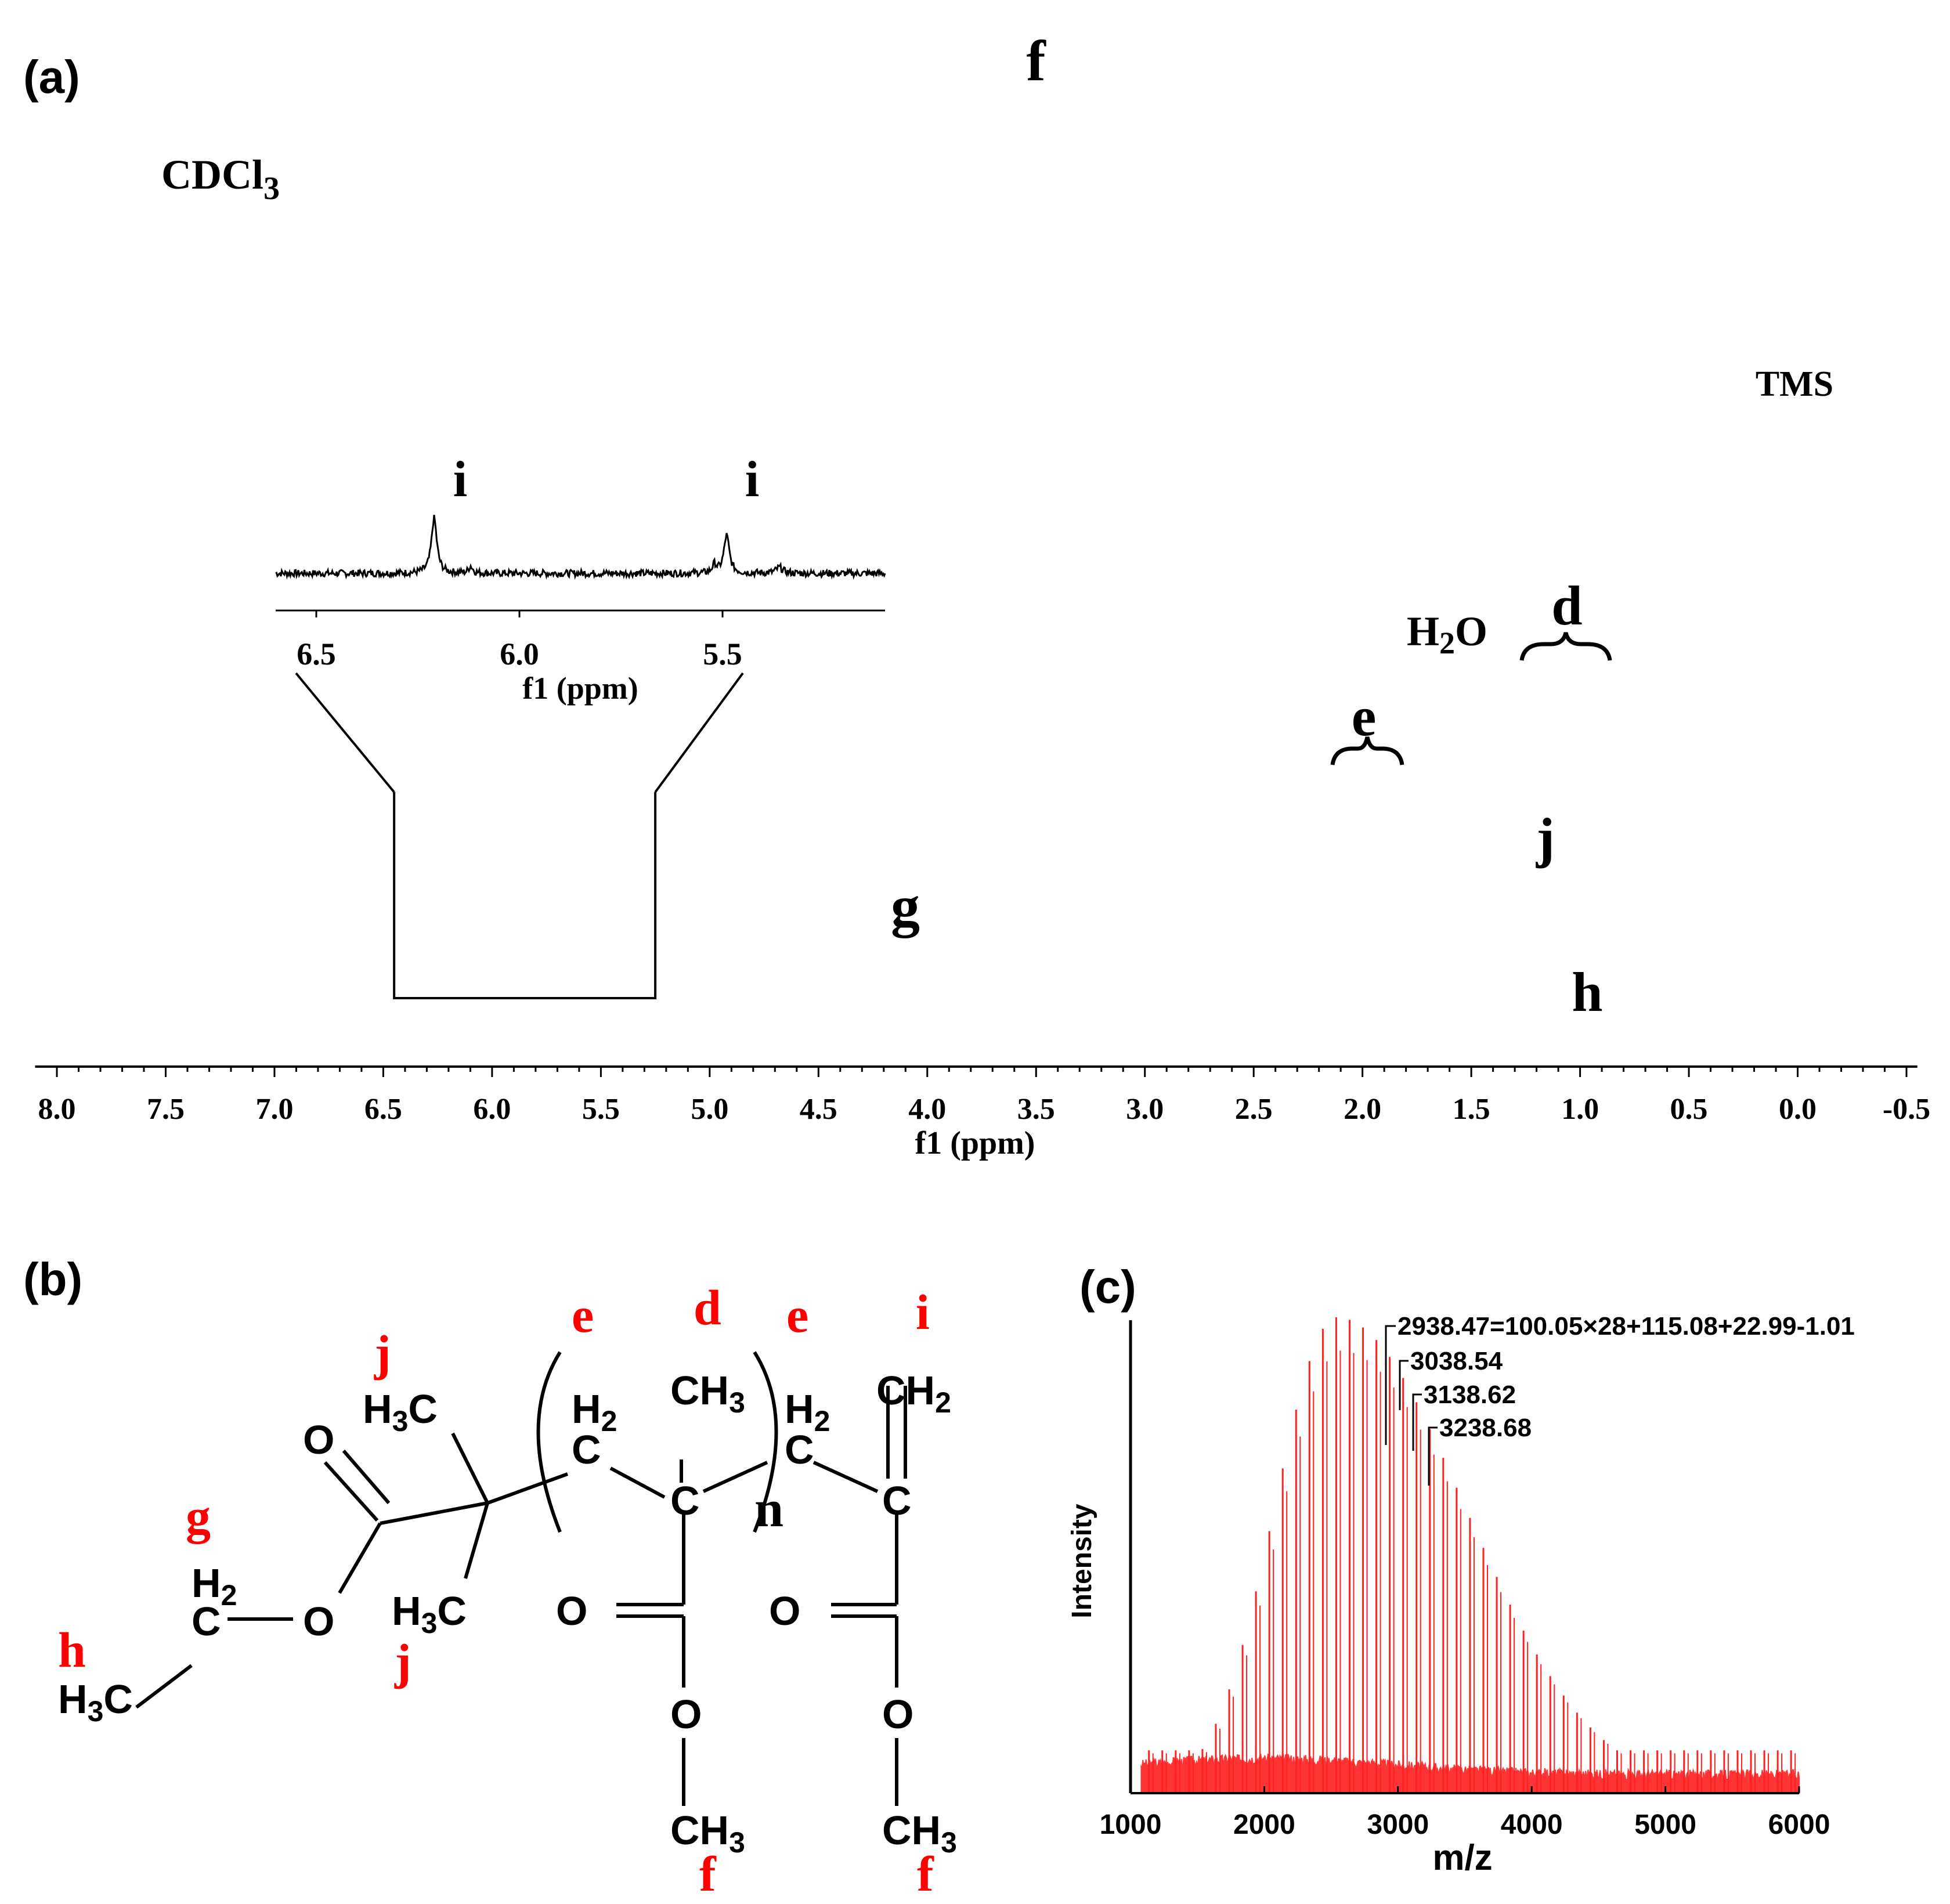  What do you see at coordinates (492, 1109) in the screenshot?
I see `nmr-tick-label: 6.0` at bounding box center [492, 1109].